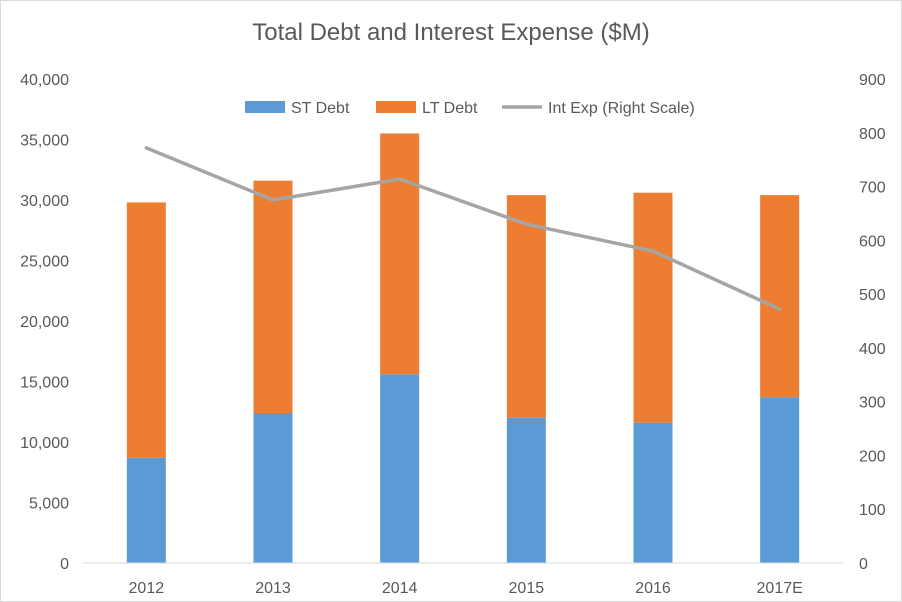  Describe the element at coordinates (44, 383) in the screenshot. I see `y-tick-label: 15,000` at that location.